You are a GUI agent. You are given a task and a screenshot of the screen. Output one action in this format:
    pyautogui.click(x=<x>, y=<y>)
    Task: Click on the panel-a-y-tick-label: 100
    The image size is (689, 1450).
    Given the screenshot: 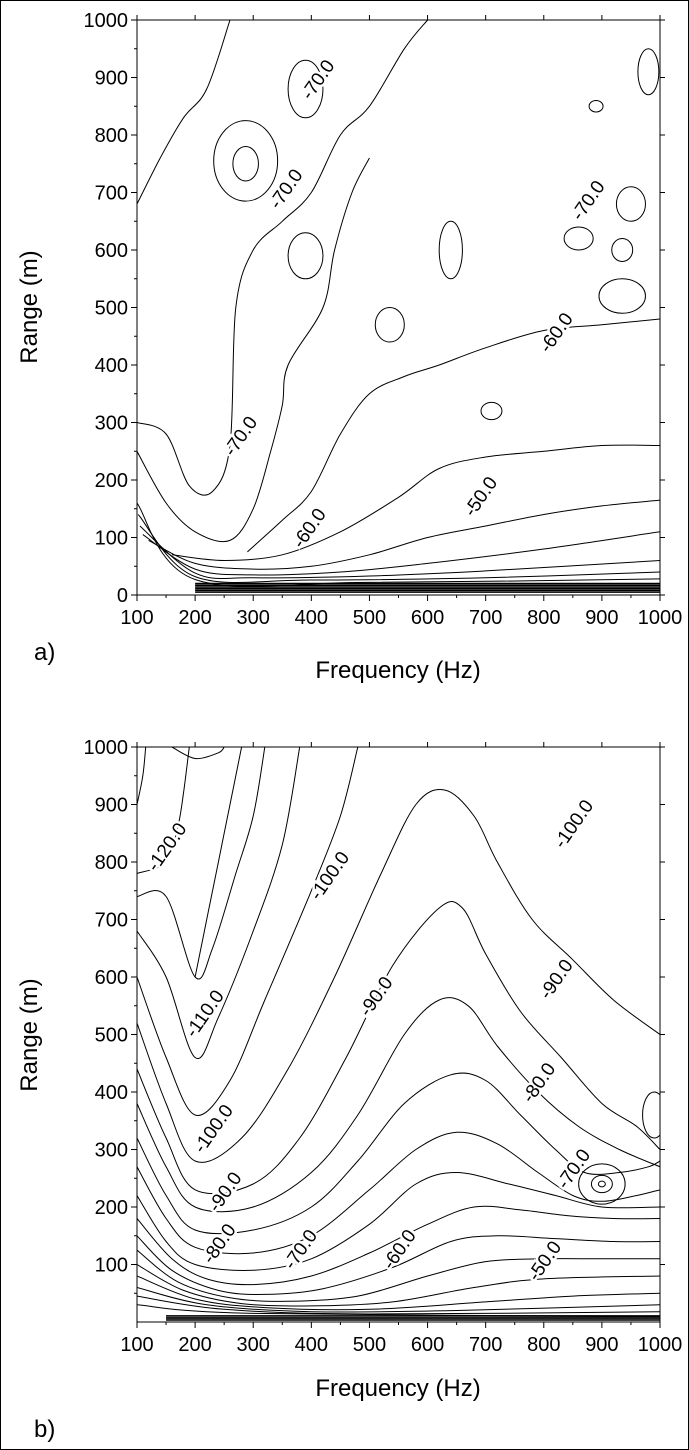 What is the action you would take?
    pyautogui.click(x=111, y=539)
    